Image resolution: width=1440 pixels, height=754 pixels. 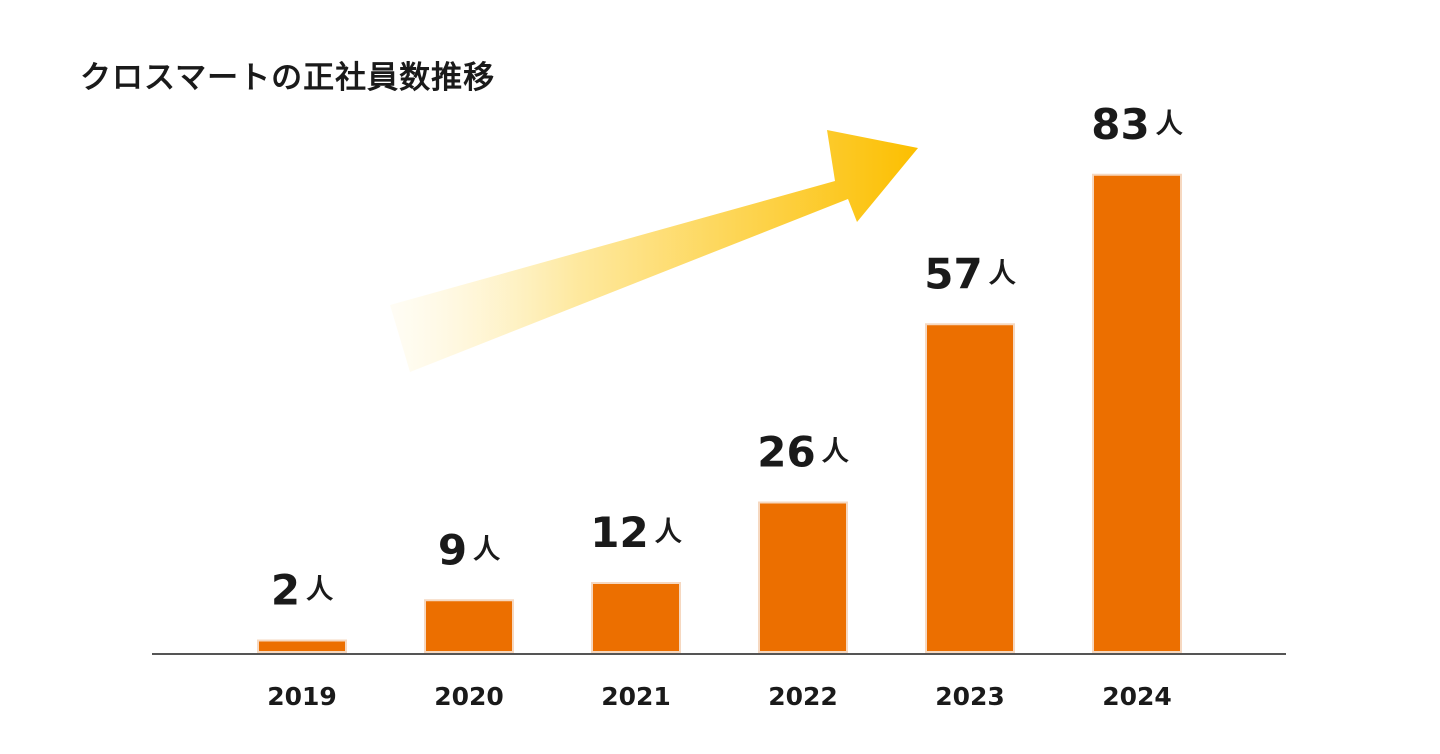 What do you see at coordinates (302, 696) in the screenshot?
I see `x-tick-2019: 2019` at bounding box center [302, 696].